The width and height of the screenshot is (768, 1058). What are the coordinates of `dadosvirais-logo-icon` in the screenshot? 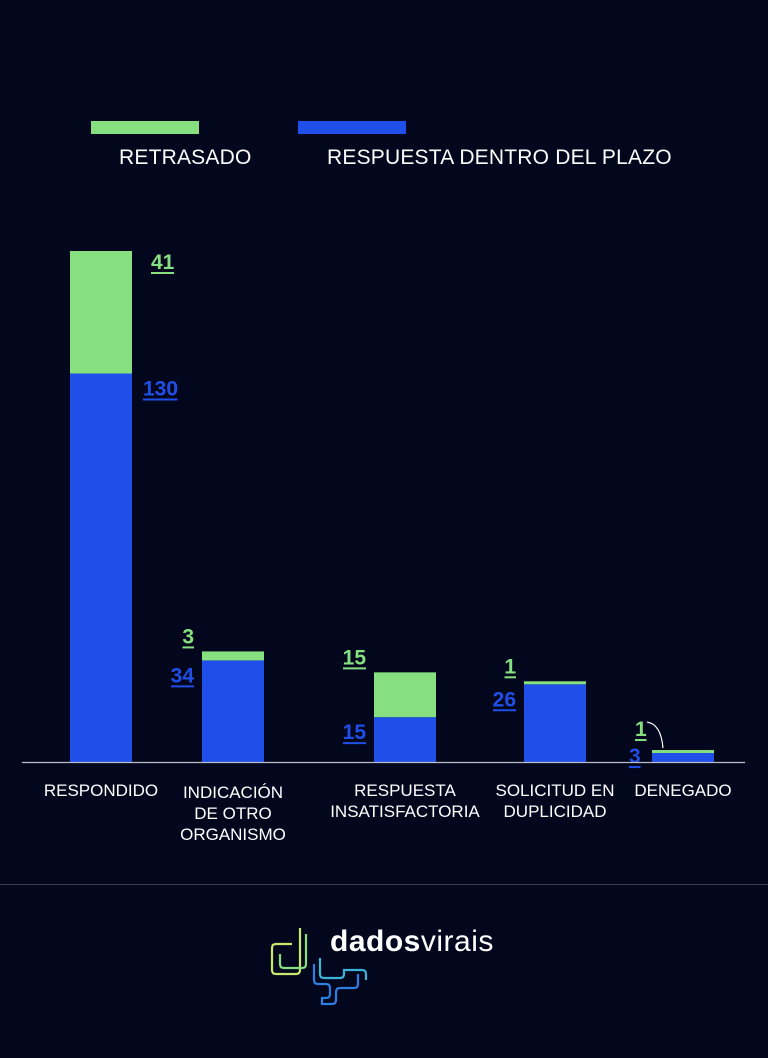 It's located at (319, 967).